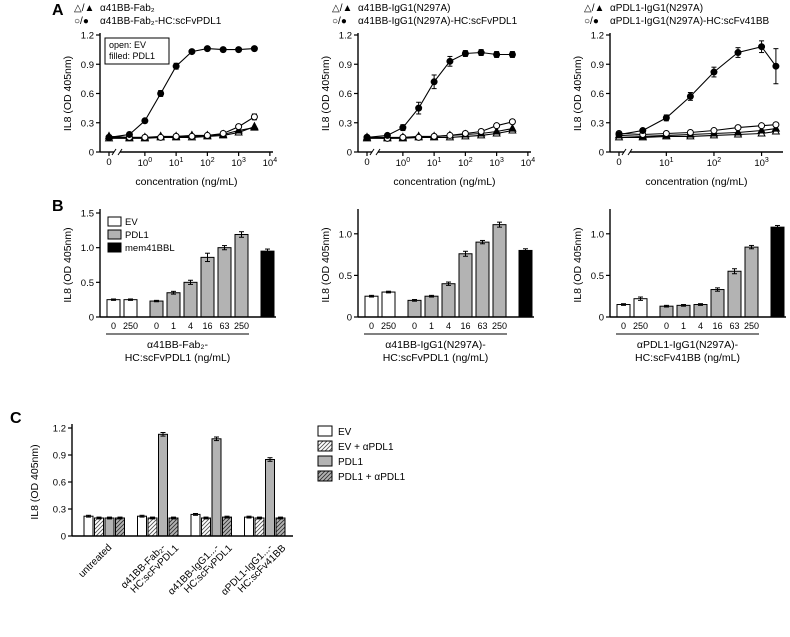 This screenshot has height=637, width=790. What do you see at coordinates (345, 432) in the screenshot?
I see `svg-text: EV` at bounding box center [345, 432].